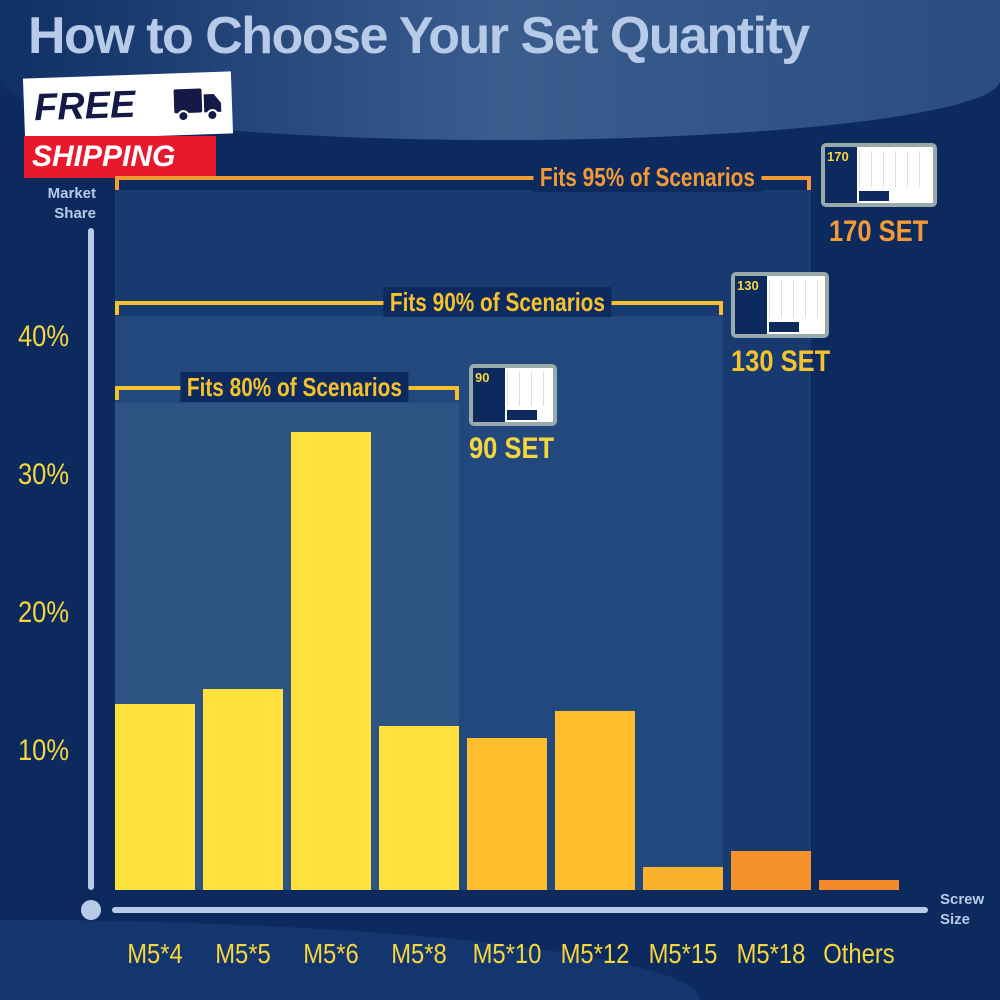  I want to click on page-title: How to Choose Your Set Quantity, so click(419, 36).